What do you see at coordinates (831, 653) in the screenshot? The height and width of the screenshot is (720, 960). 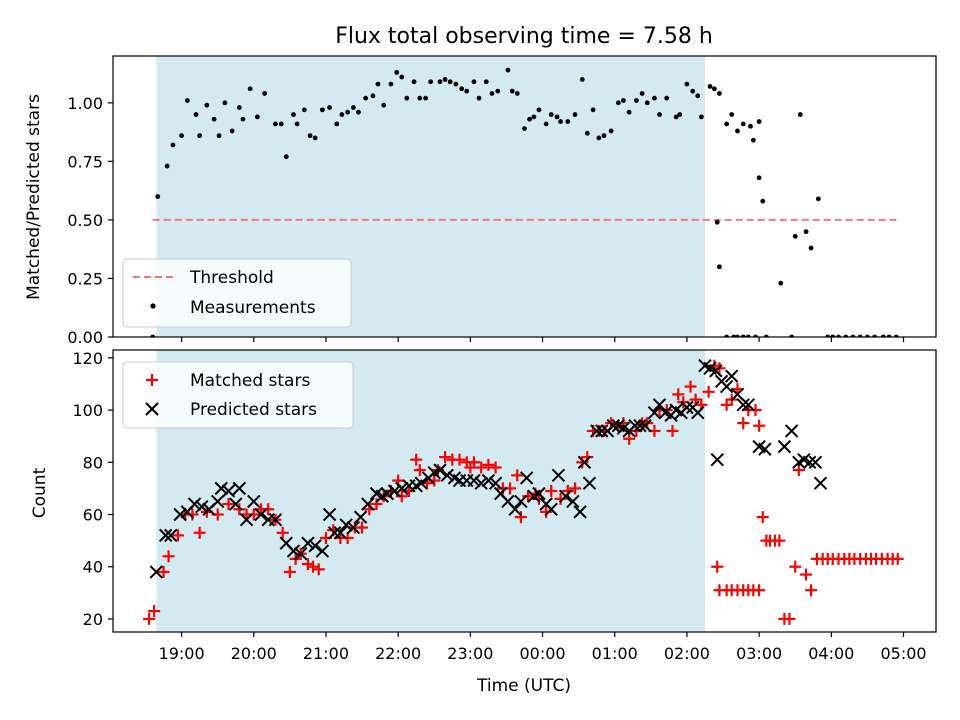 I see `xtick-label: 04:00` at bounding box center [831, 653].